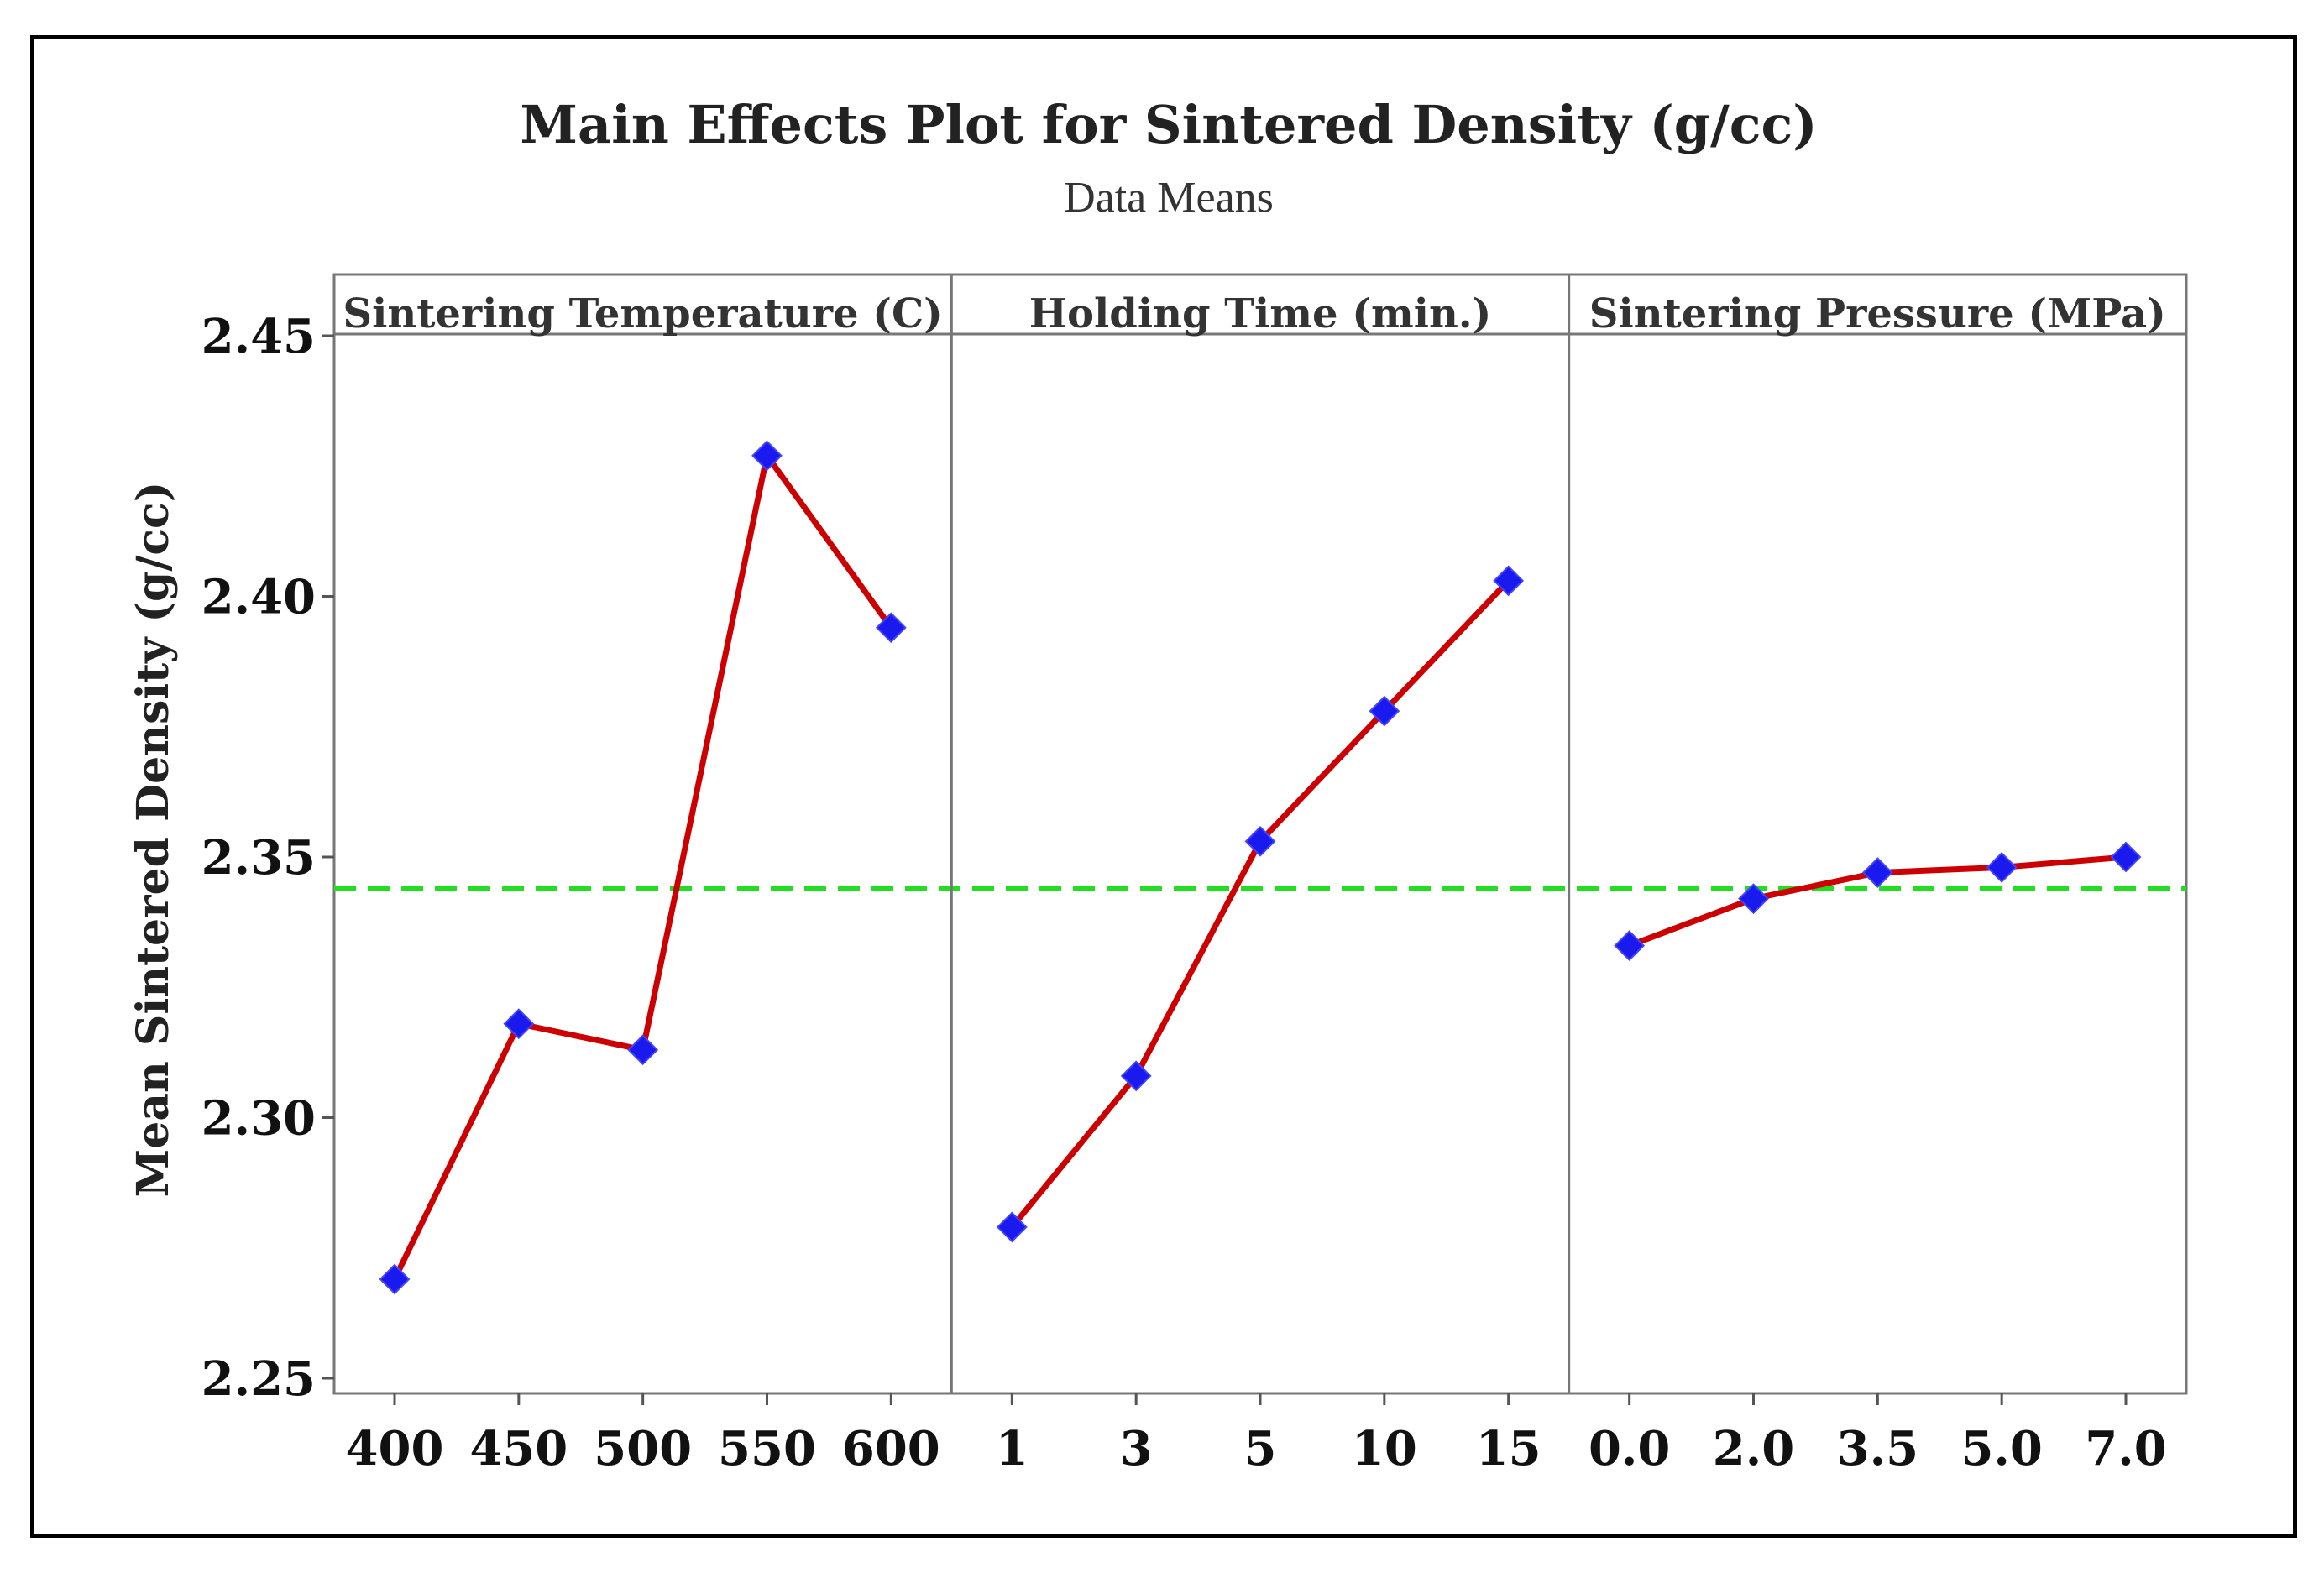 The width and height of the screenshot is (2324, 1578). I want to click on y-tick-label: 2.25, so click(259, 1379).